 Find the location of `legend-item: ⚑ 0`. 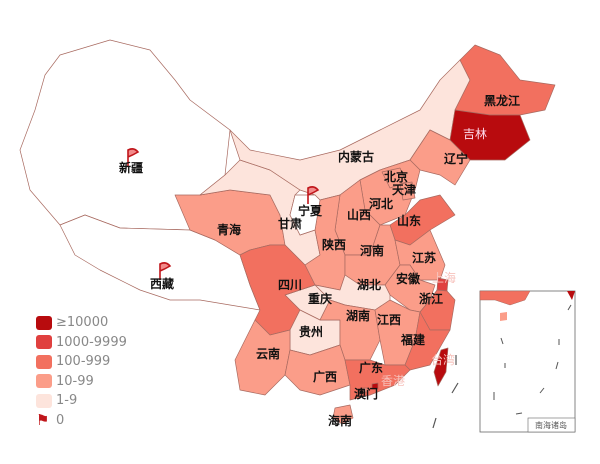

legend-item: ⚑ 0 is located at coordinates (81, 421).